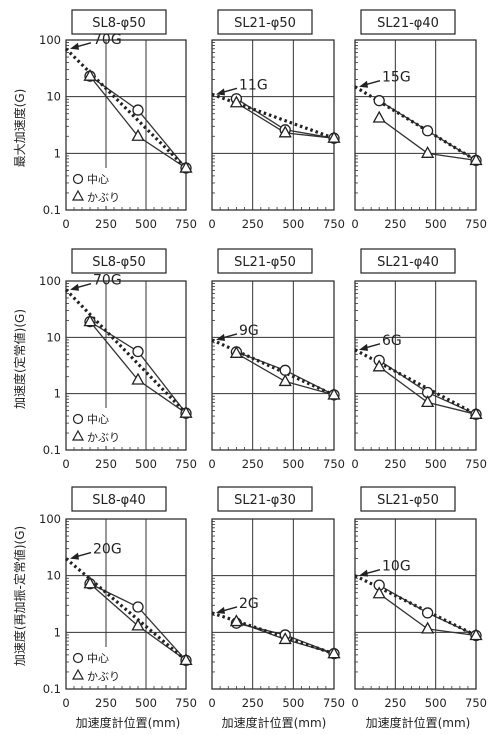 This screenshot has height=735, width=502. Describe the element at coordinates (396, 567) in the screenshot. I see `annotation-label: 10G` at that location.